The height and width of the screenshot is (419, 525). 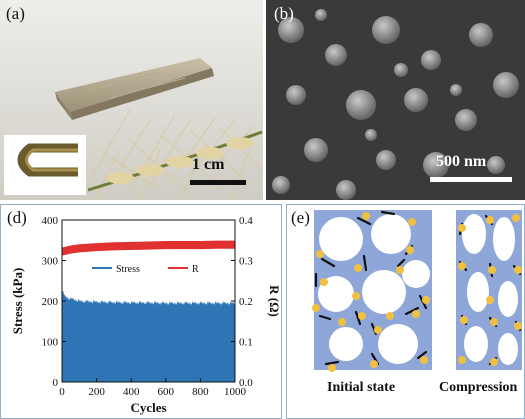 I want to click on y-tick-label: 0, so click(x=56, y=383).